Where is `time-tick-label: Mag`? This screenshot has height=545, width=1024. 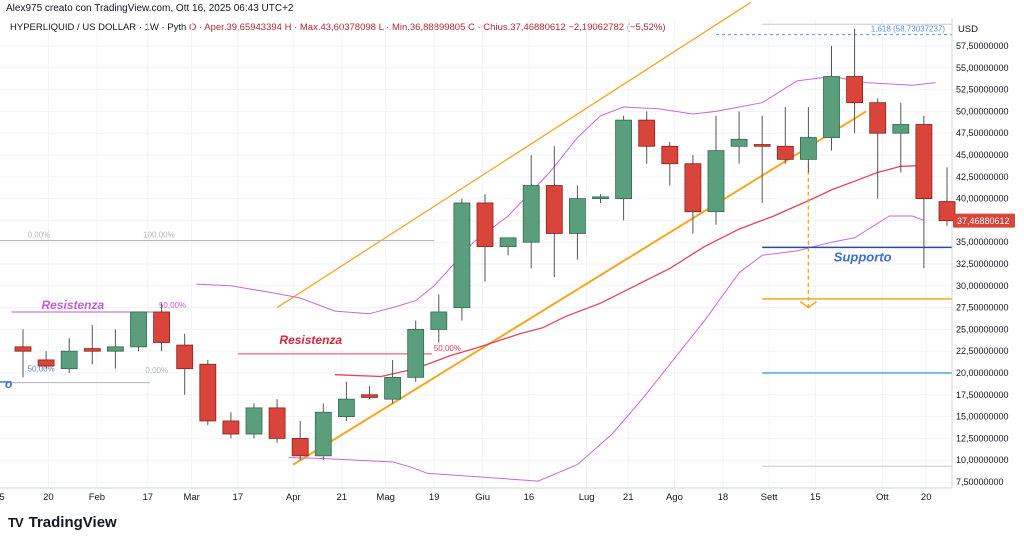 time-tick-label: Mag is located at coordinates (385, 497).